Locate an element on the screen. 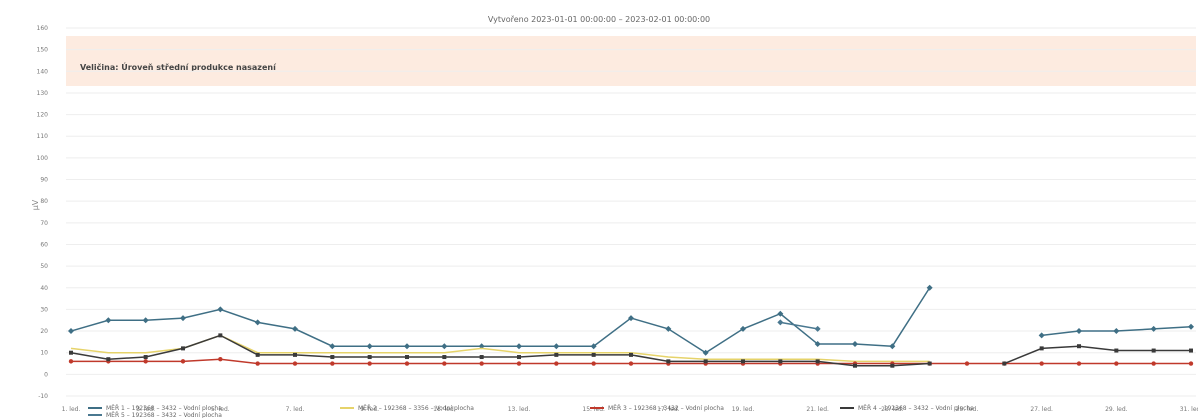 Image resolution: width=1198 pixels, height=418 pixels. y-tick-label: 70 is located at coordinates (44, 223).